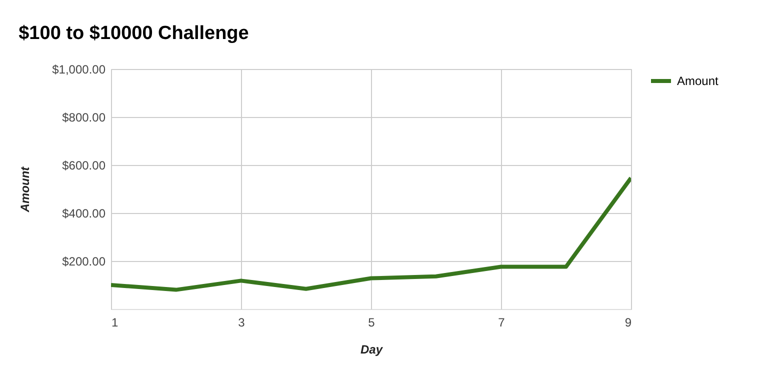  Describe the element at coordinates (115, 323) in the screenshot. I see `x-tick-label: 1` at that location.